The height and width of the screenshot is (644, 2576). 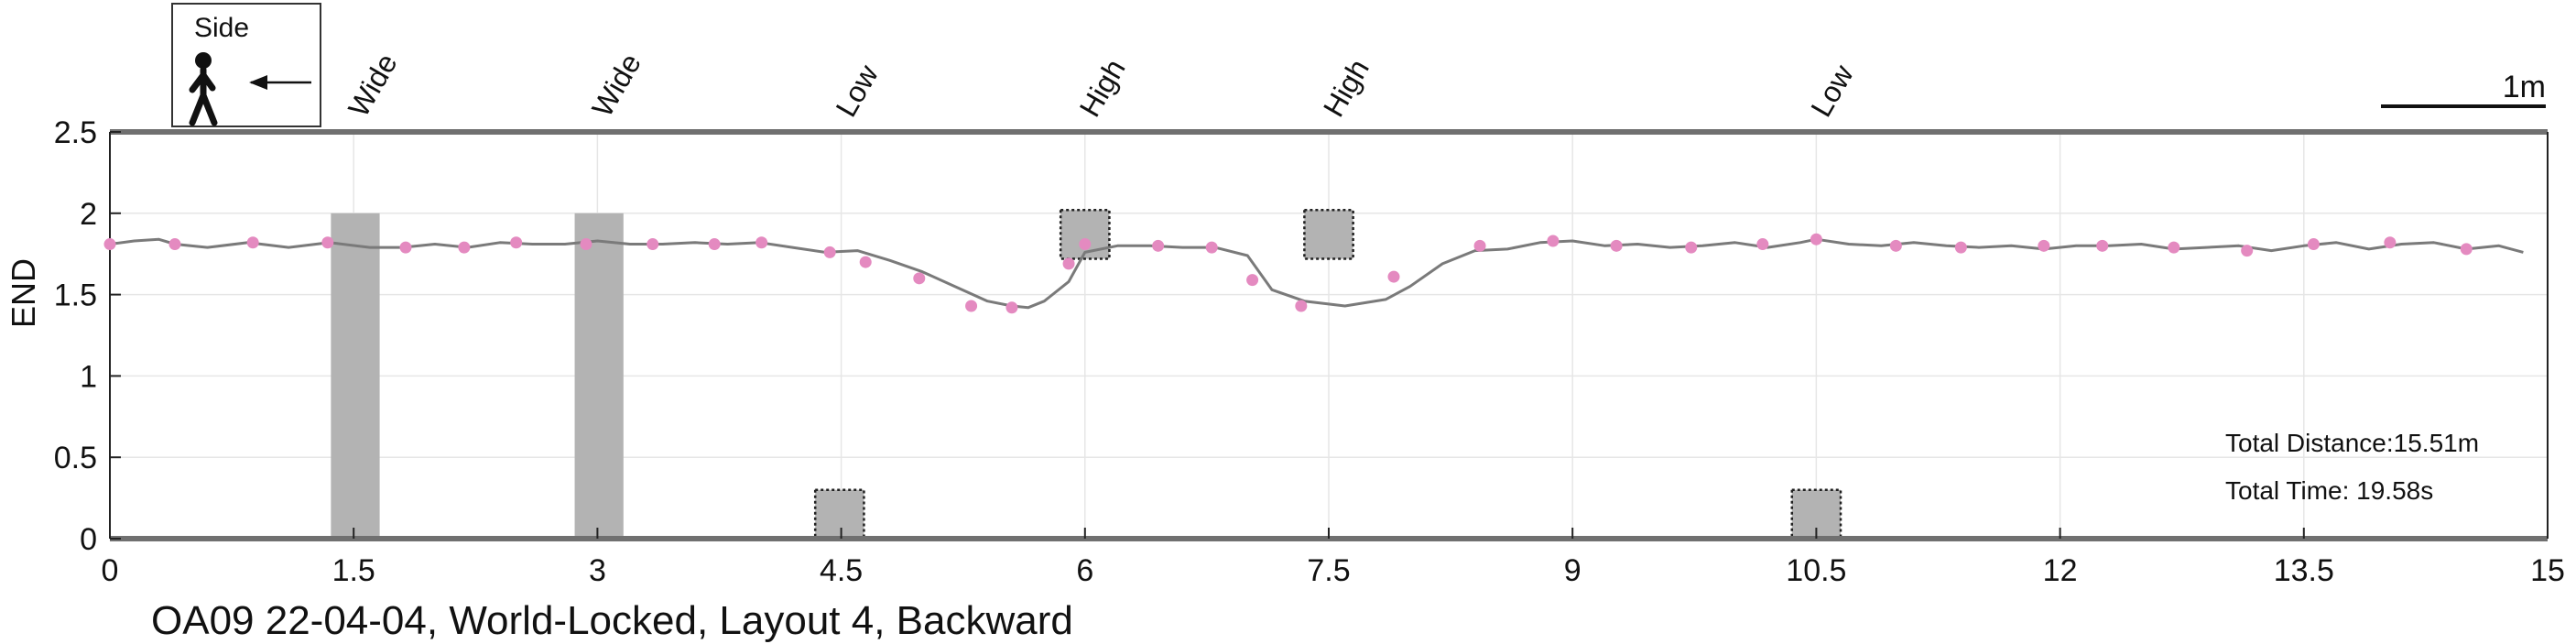 What do you see at coordinates (841, 570) in the screenshot?
I see `x-tick-label: 4.5` at bounding box center [841, 570].